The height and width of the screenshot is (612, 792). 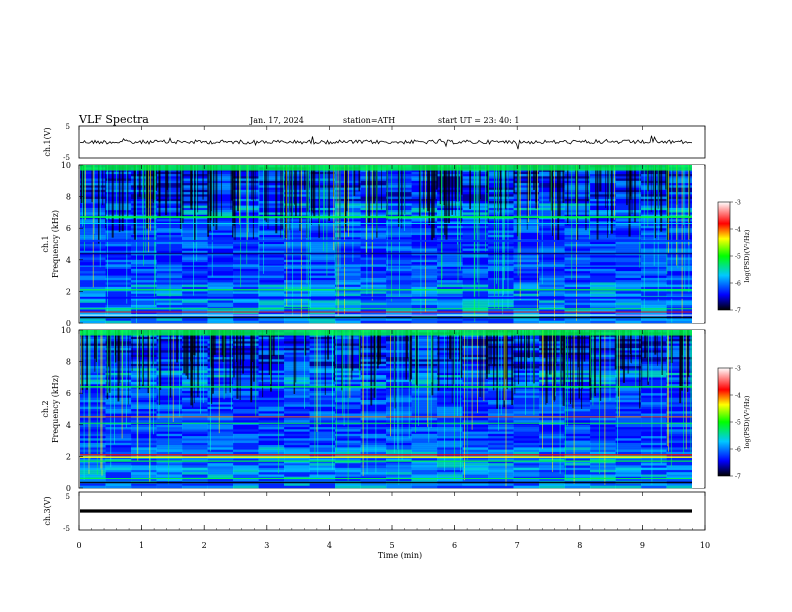 What do you see at coordinates (45, 408) in the screenshot?
I see `ch2-channel-label: ch.2` at bounding box center [45, 408].